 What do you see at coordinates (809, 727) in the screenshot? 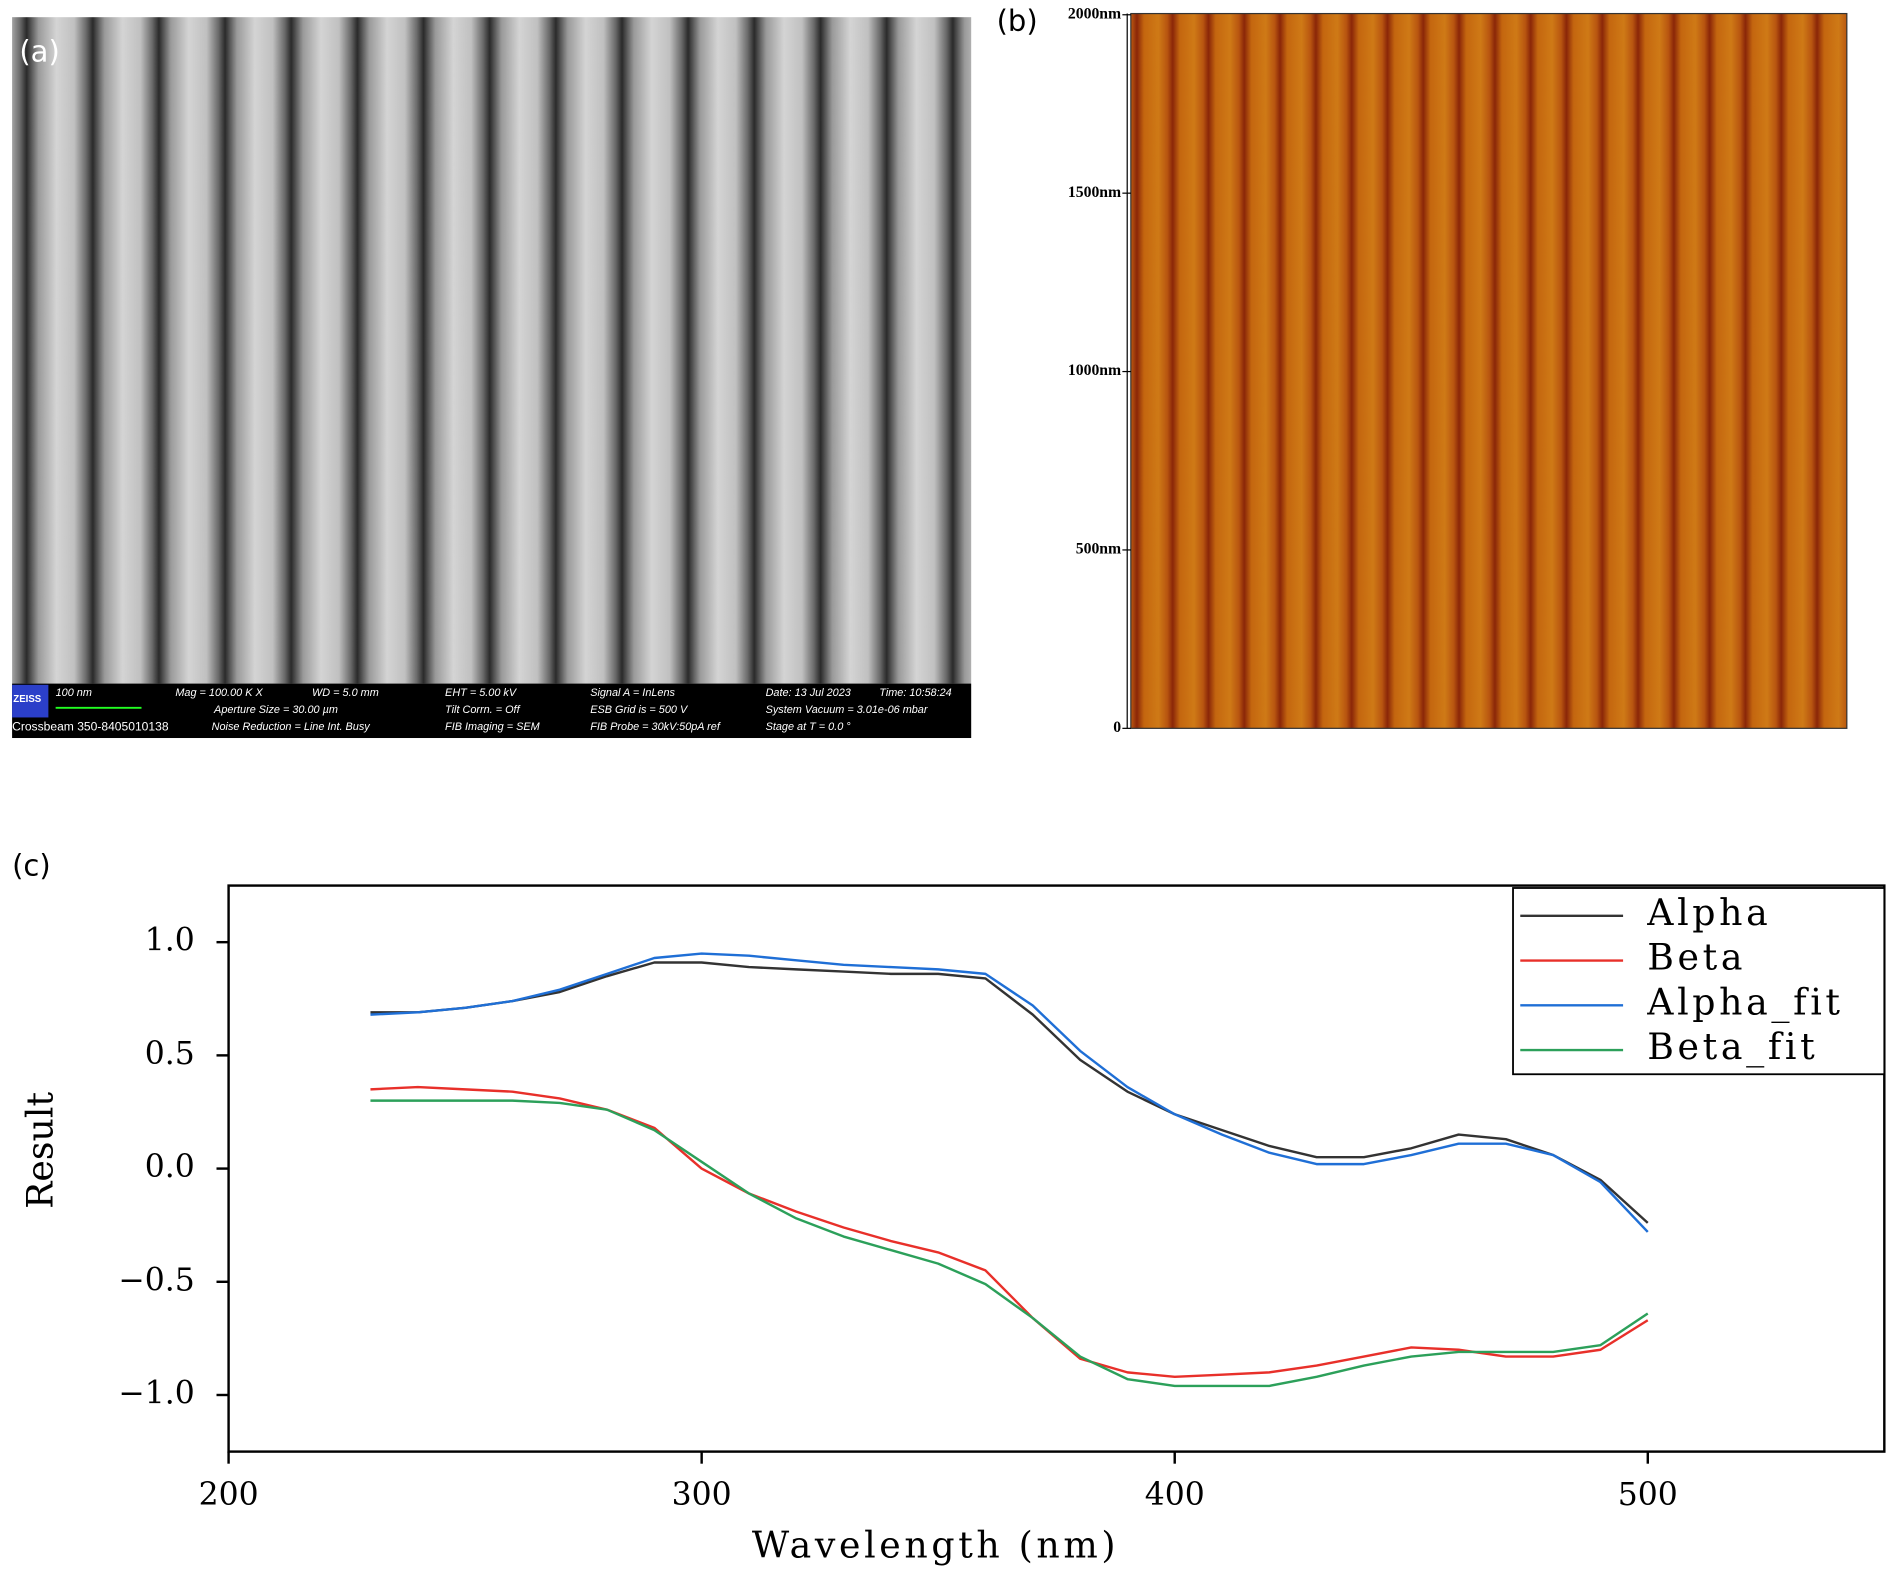
I see `info: Stage at T = 0.0 °` at bounding box center [809, 727].